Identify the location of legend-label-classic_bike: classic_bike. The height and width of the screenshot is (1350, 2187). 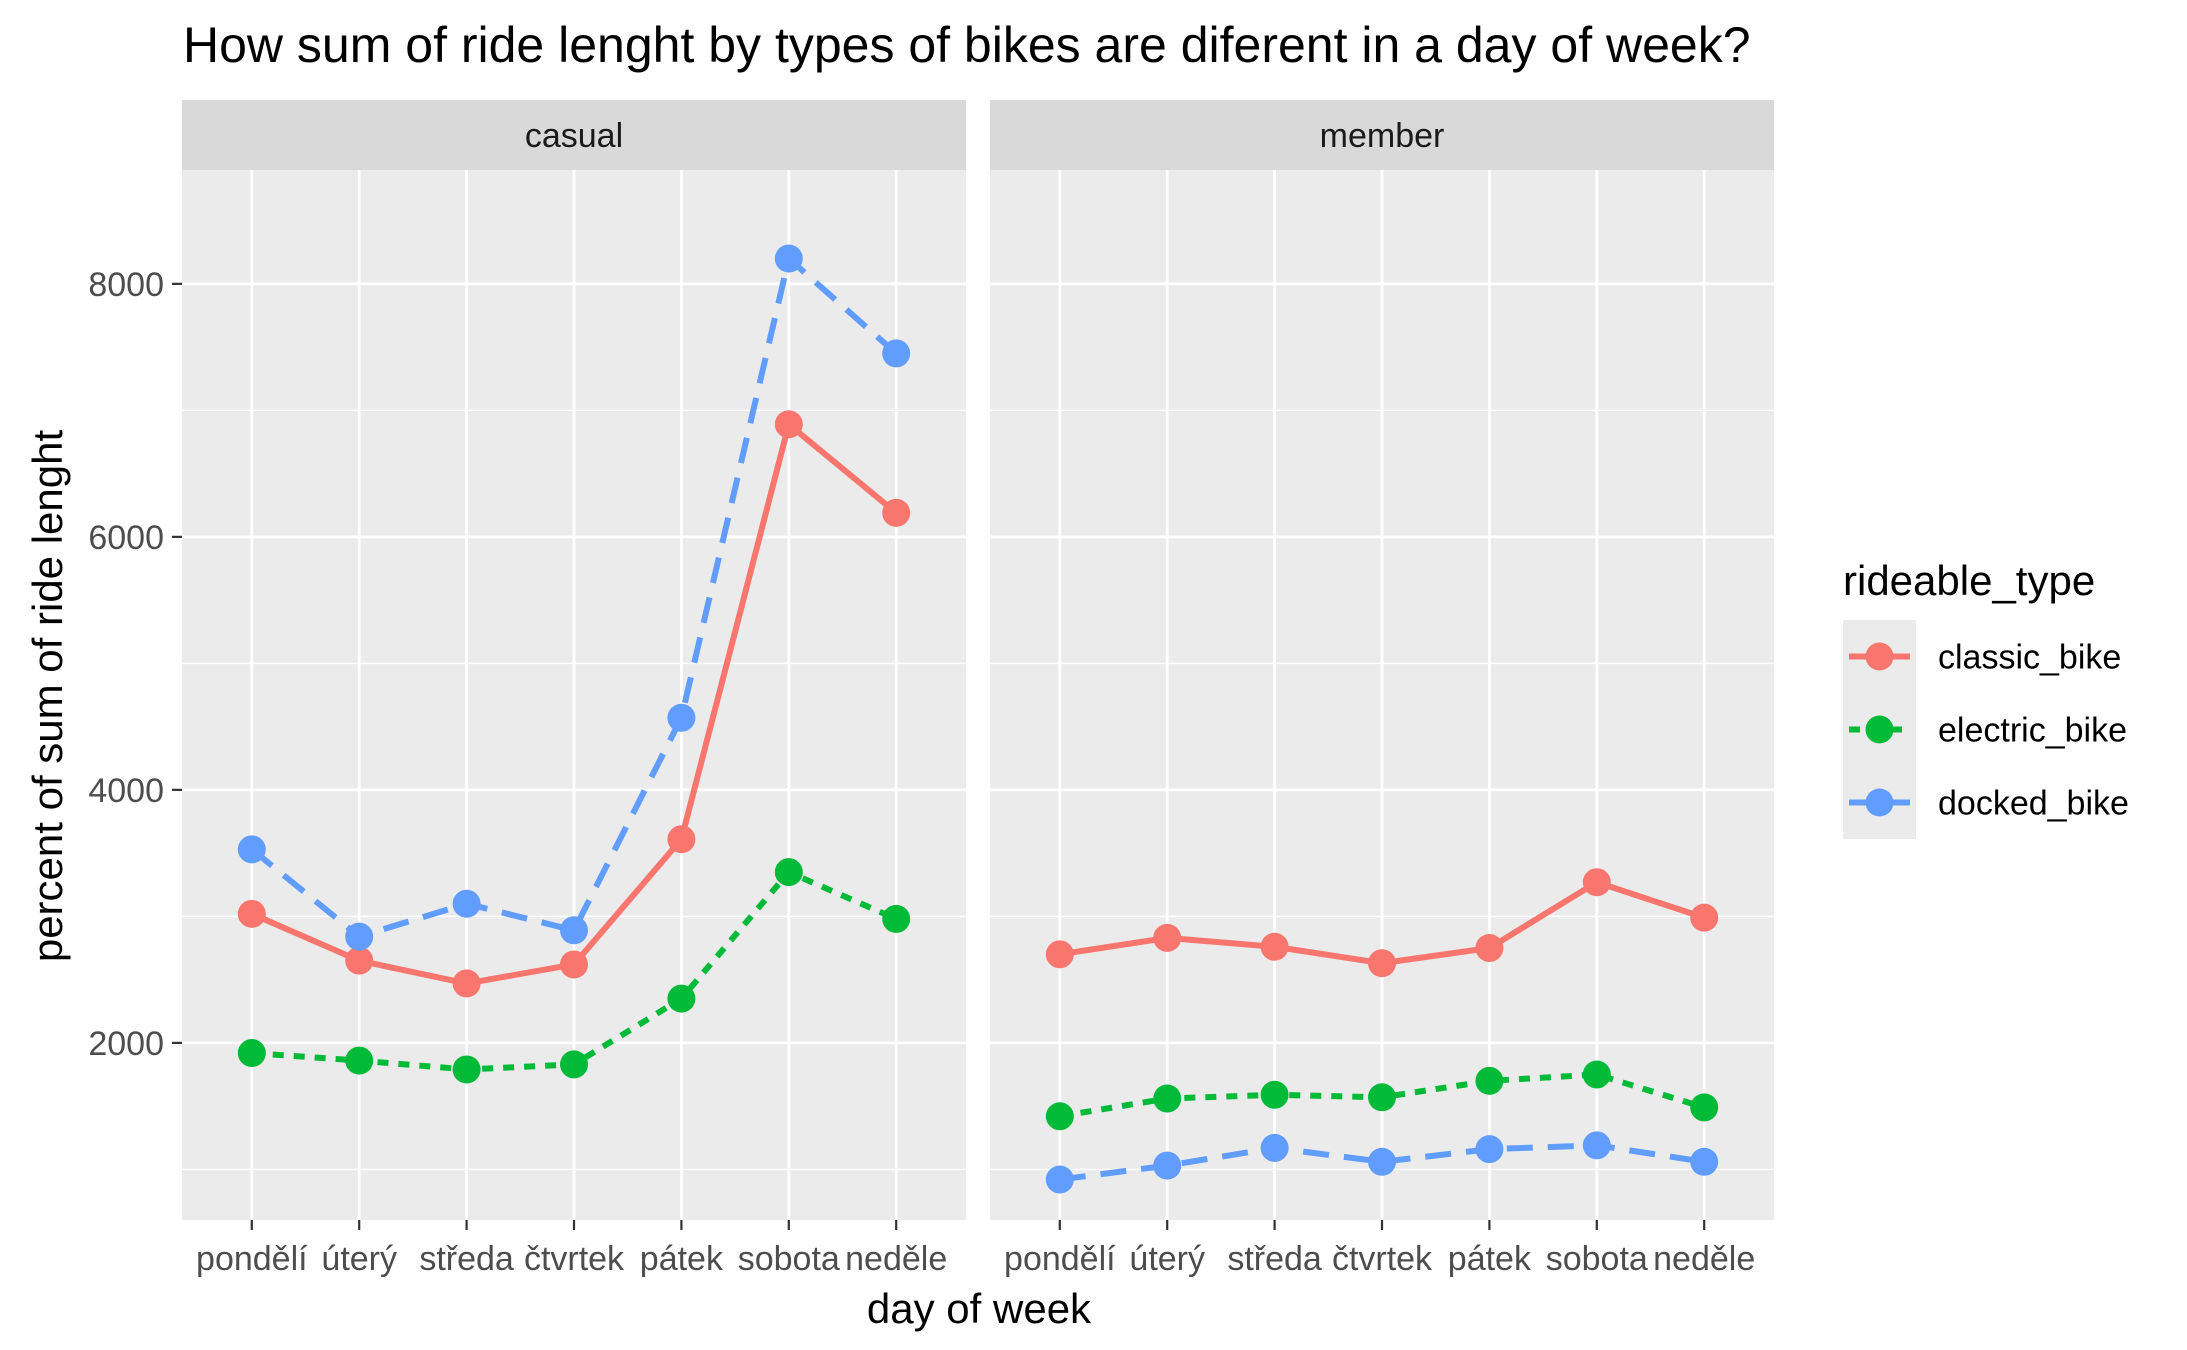
(2029, 658).